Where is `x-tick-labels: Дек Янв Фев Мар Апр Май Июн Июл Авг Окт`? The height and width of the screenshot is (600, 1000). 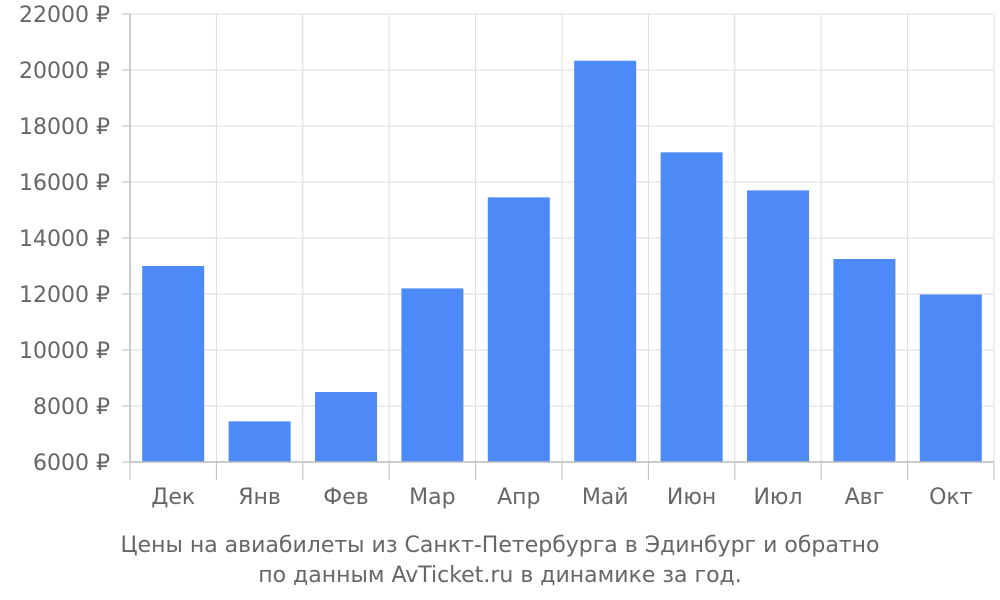 x-tick-labels: Дек Янв Фев Мар Апр Май Июн Июл Авг Окт is located at coordinates (562, 497).